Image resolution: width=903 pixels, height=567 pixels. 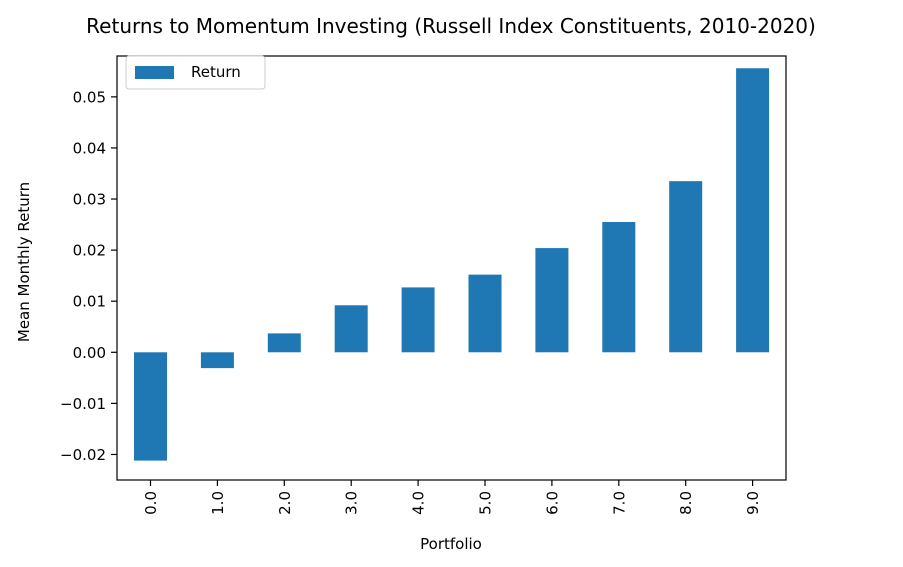 I want to click on x-tick-label: 0.0, so click(x=151, y=503).